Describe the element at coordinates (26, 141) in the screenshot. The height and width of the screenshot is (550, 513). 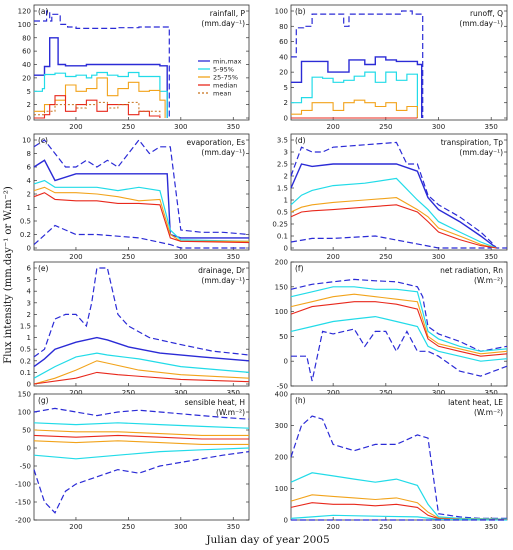
I see `y-tick-label: 10` at that location.